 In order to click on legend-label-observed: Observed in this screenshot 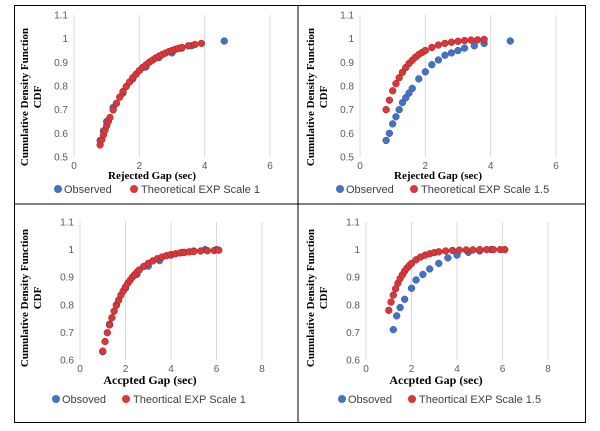, I will do `click(88, 190)`.